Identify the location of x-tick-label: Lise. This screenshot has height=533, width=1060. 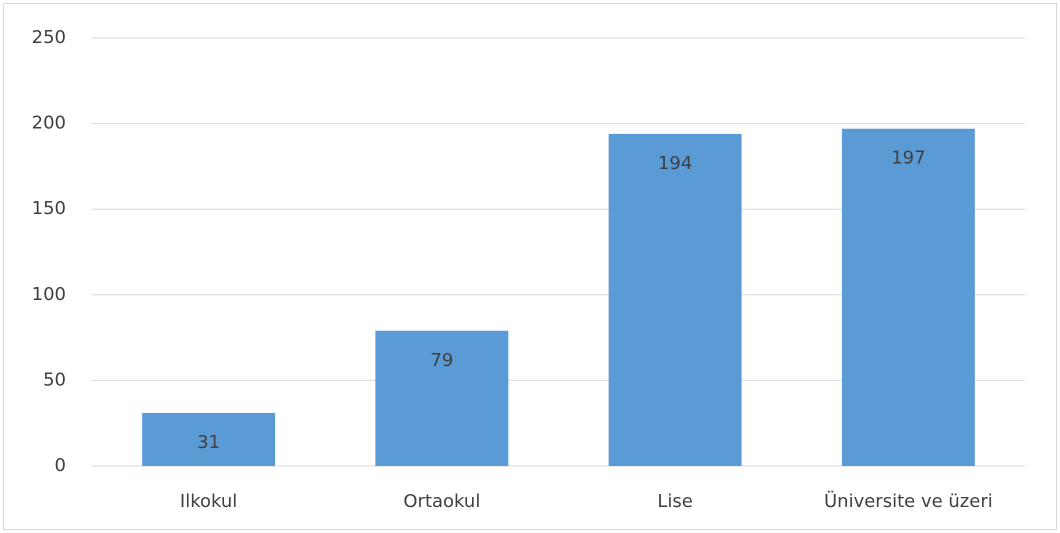
(674, 501).